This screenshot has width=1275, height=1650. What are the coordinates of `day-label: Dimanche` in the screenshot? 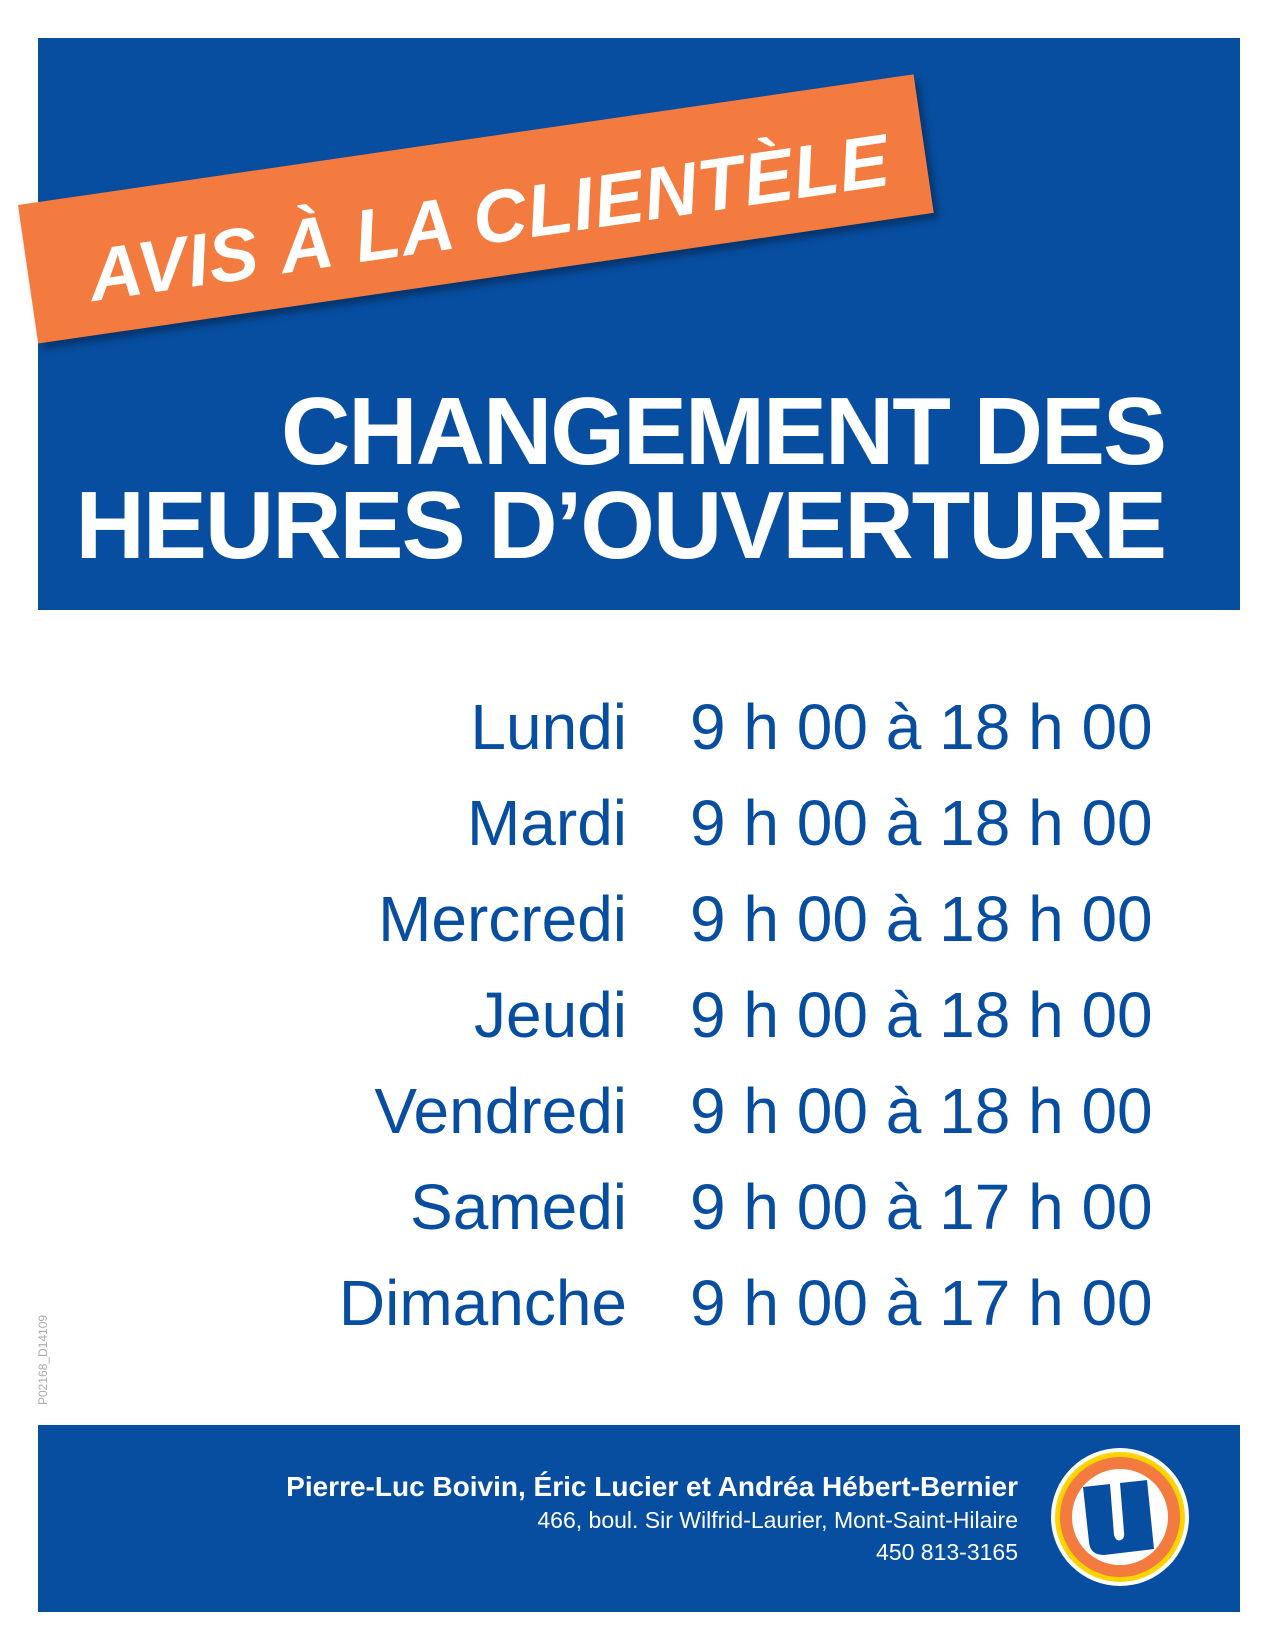 It's located at (482, 1303).